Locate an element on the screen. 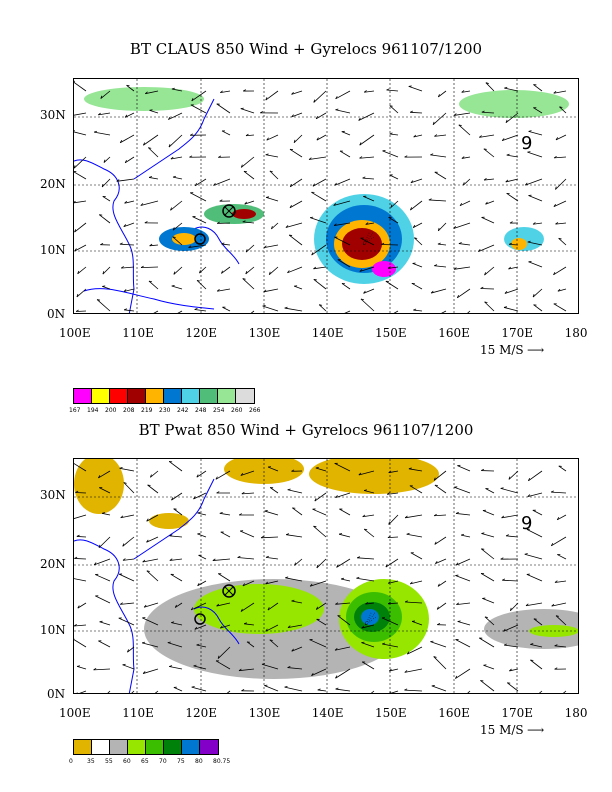  legend-label: 55 is located at coordinates (109, 761).